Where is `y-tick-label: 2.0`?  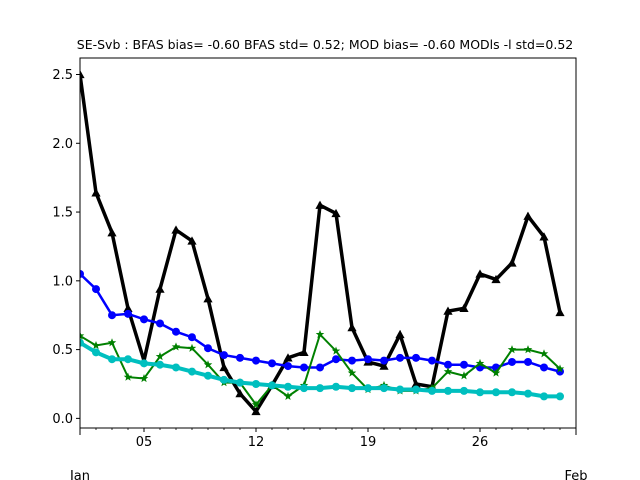 y-tick-label: 2.0 is located at coordinates (62, 144).